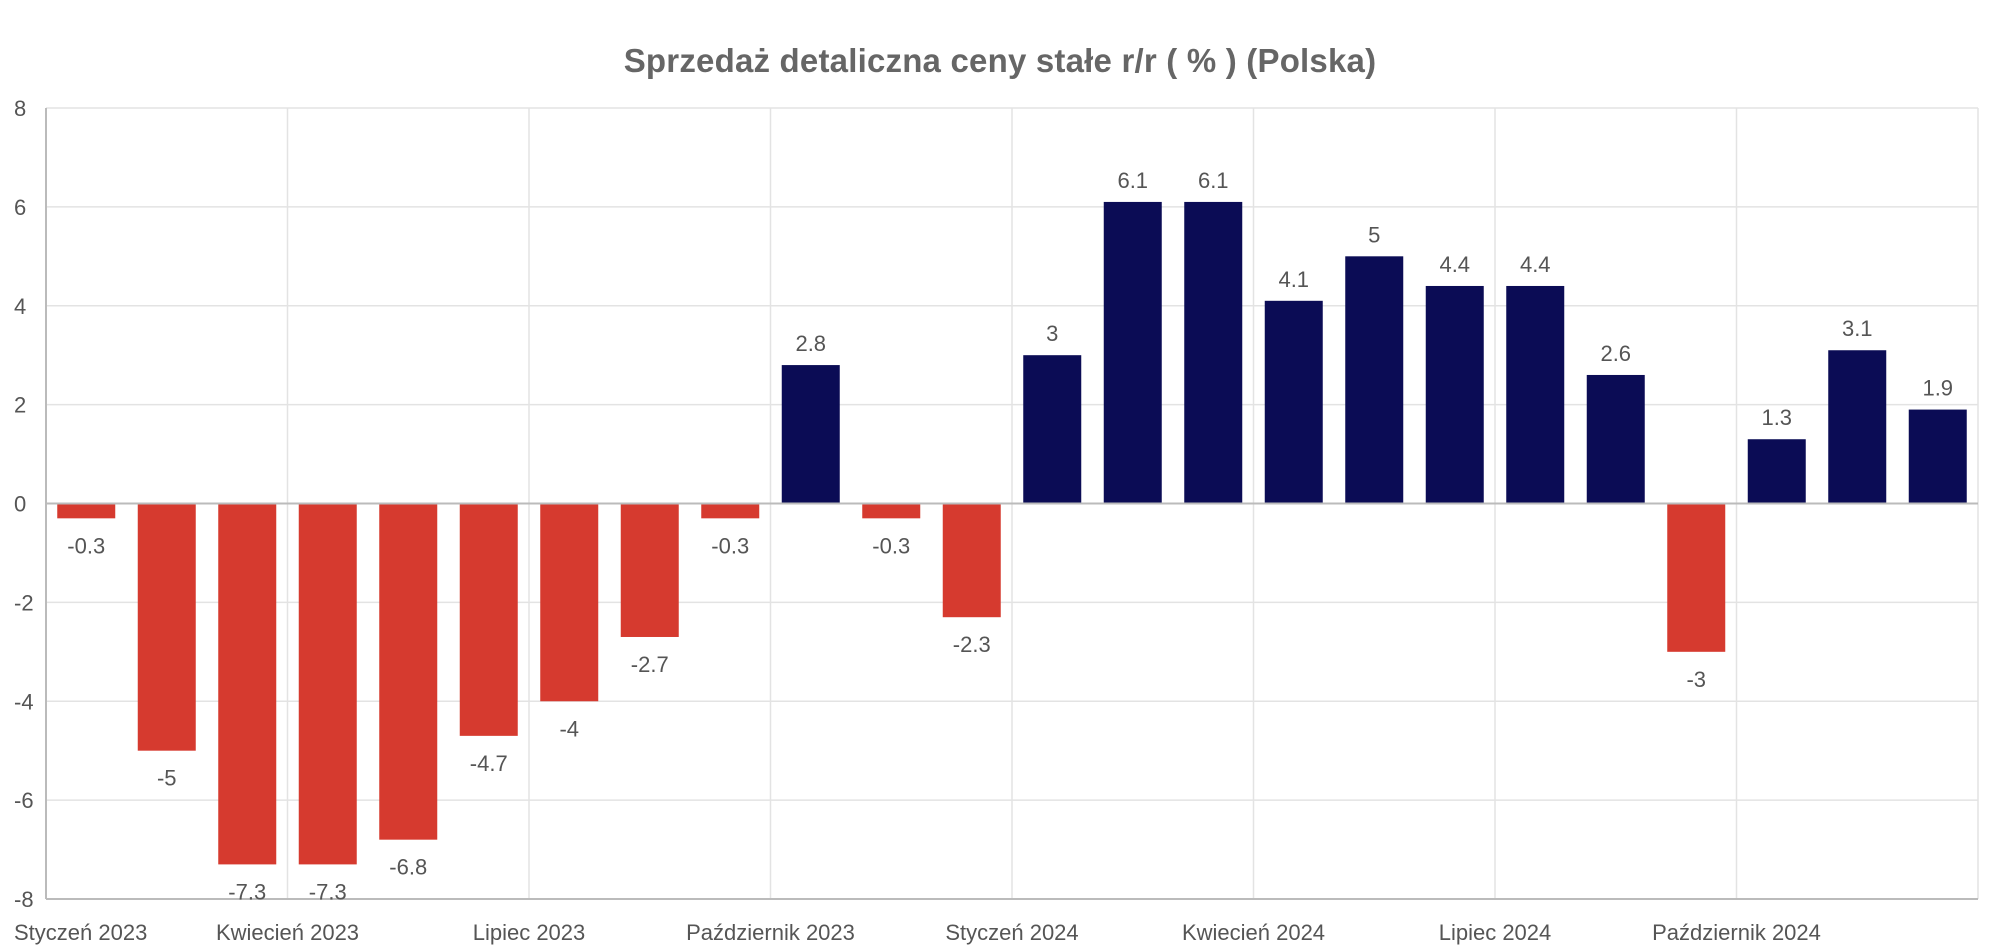 The width and height of the screenshot is (2000, 947). Describe the element at coordinates (20, 108) in the screenshot. I see `y-tick-label: 8` at that location.